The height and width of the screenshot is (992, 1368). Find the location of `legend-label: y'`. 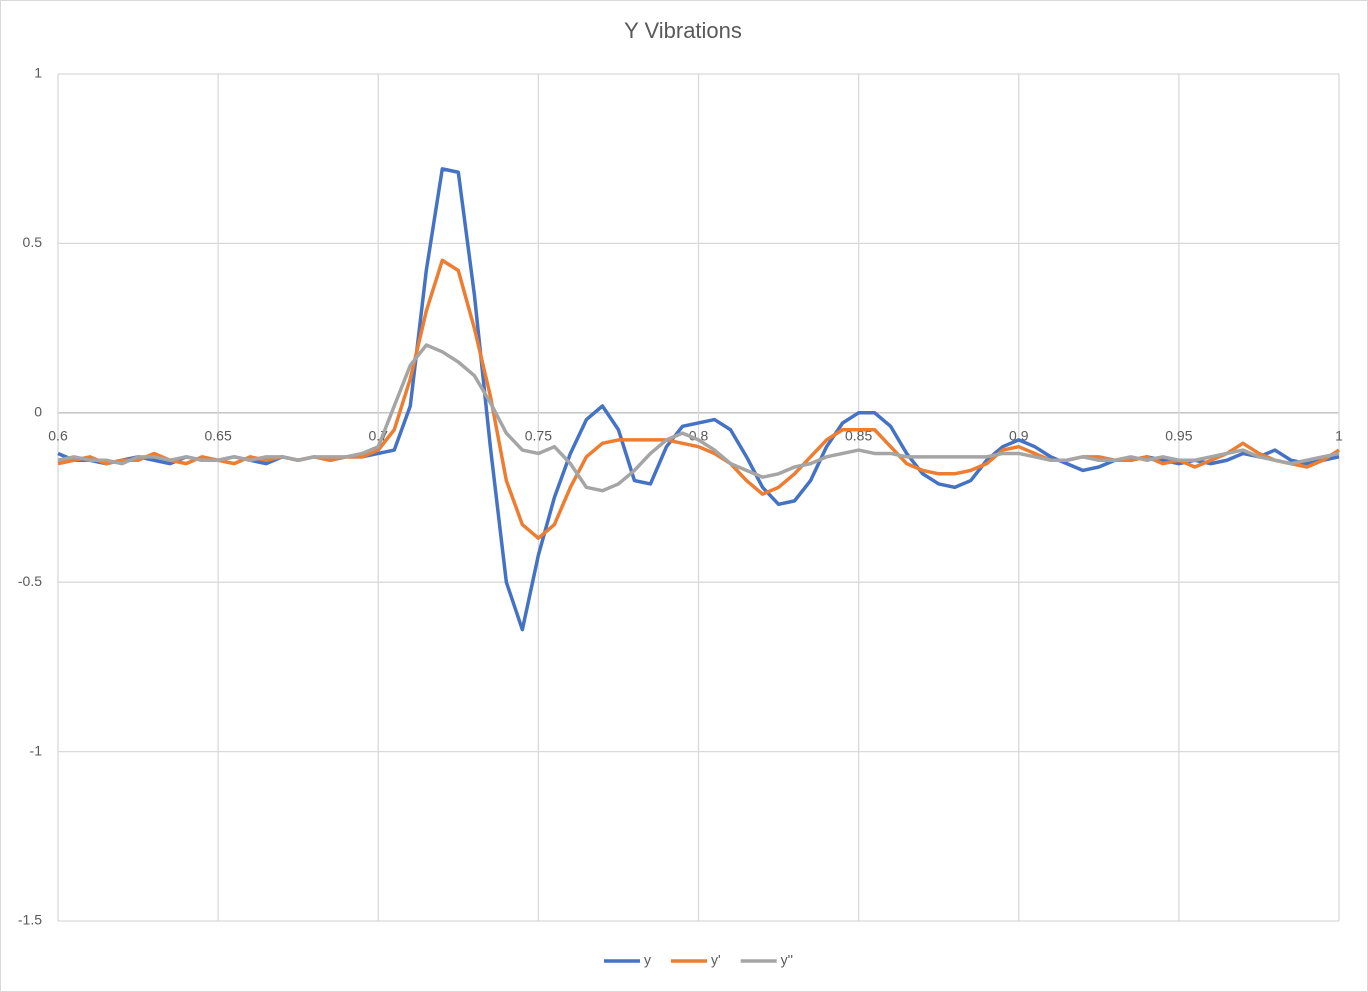

legend-label: y' is located at coordinates (716, 960).